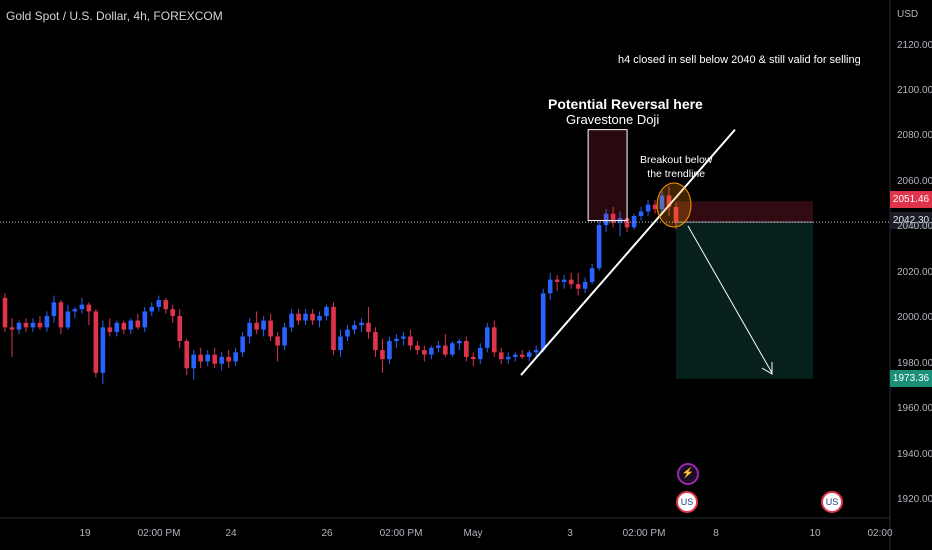  I want to click on y-tick-label: 1940.00, so click(914, 454).